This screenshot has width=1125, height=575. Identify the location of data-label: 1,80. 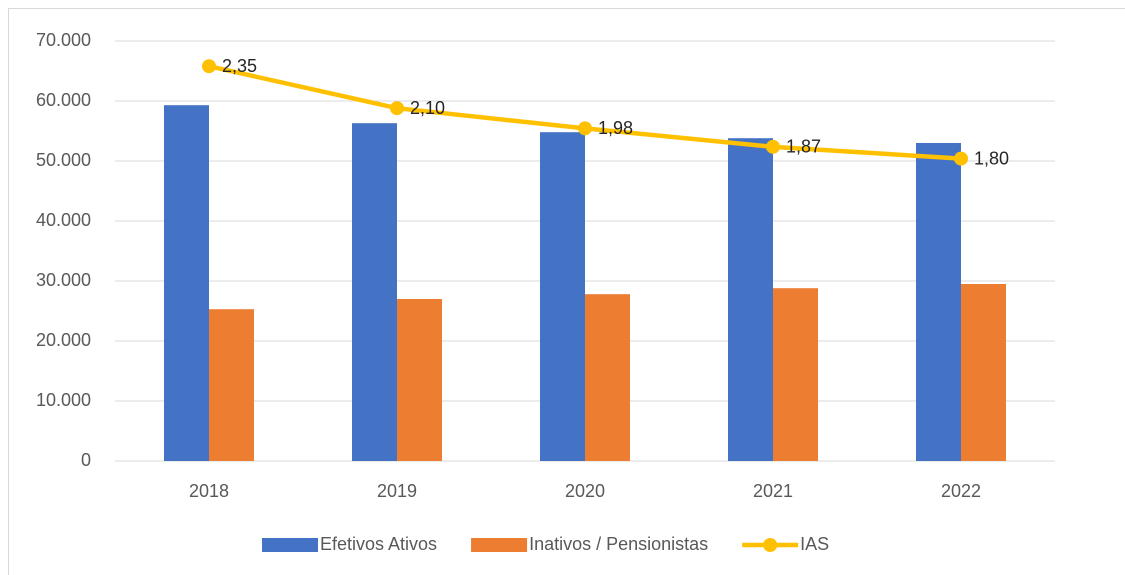
(991, 158).